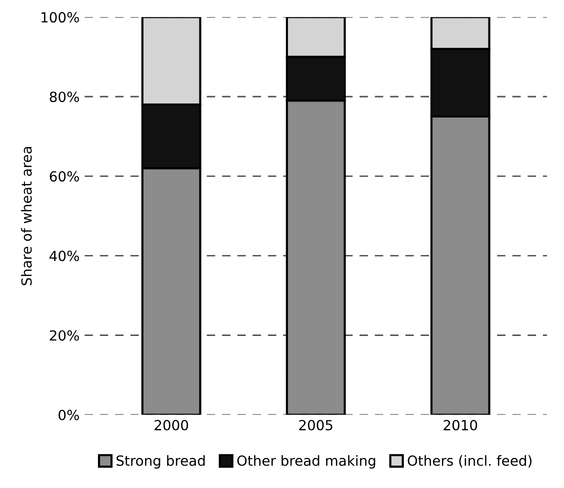 Image resolution: width=564 pixels, height=488 pixels. Describe the element at coordinates (306, 462) in the screenshot. I see `legend-label: Other bread making` at that location.